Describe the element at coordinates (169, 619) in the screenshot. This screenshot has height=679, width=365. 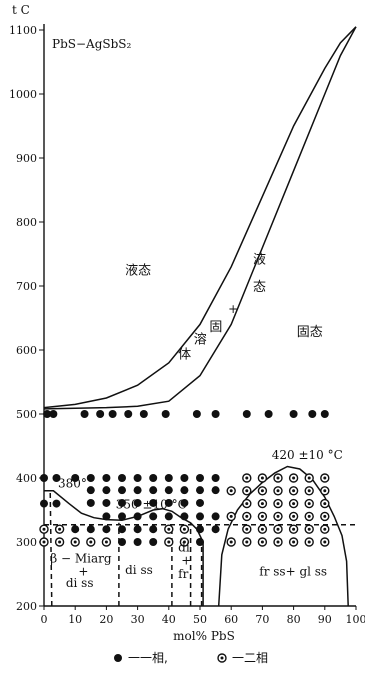
I see `x-tick-label: 40` at that location.